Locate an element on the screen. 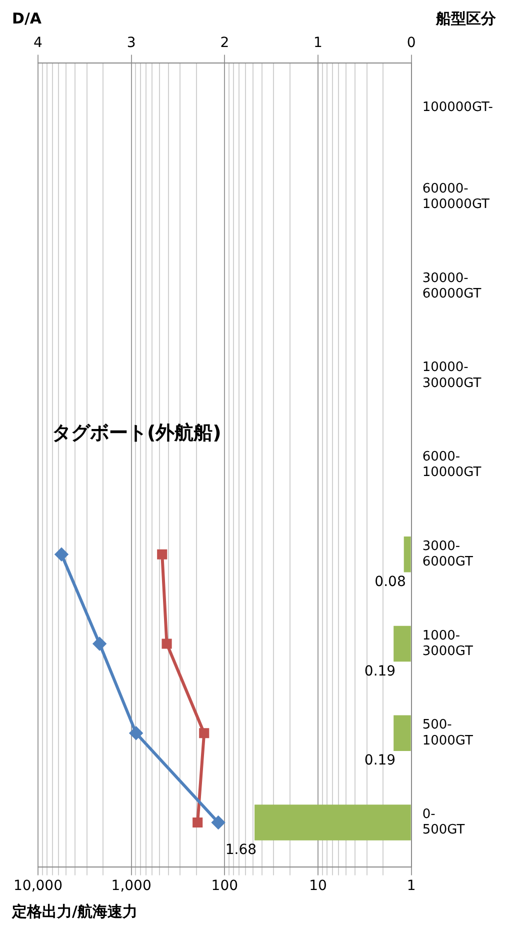 This screenshot has width=508, height=932. x2-tick-label: 3 is located at coordinates (131, 43).